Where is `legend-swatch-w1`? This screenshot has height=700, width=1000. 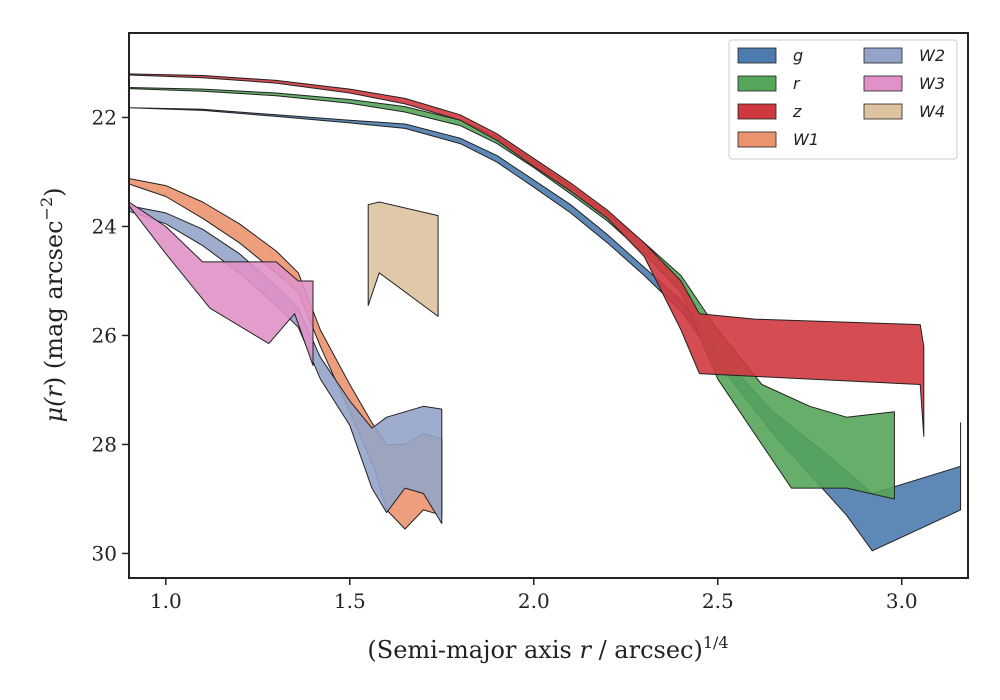 legend-swatch-w1 is located at coordinates (757, 139).